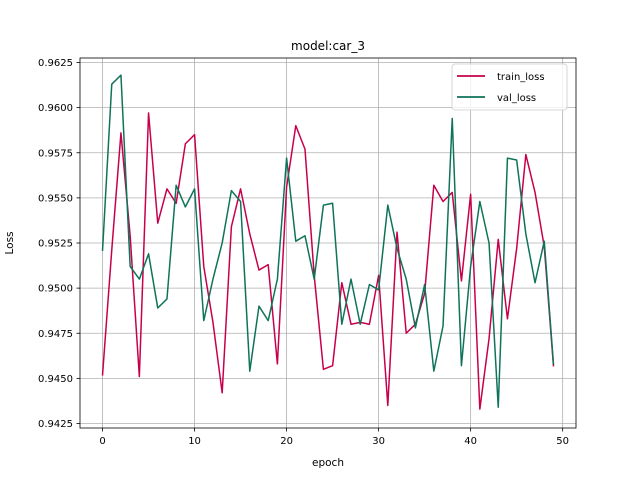 The width and height of the screenshot is (640, 484). I want to click on legend-label-train-loss: train_loss, so click(521, 77).